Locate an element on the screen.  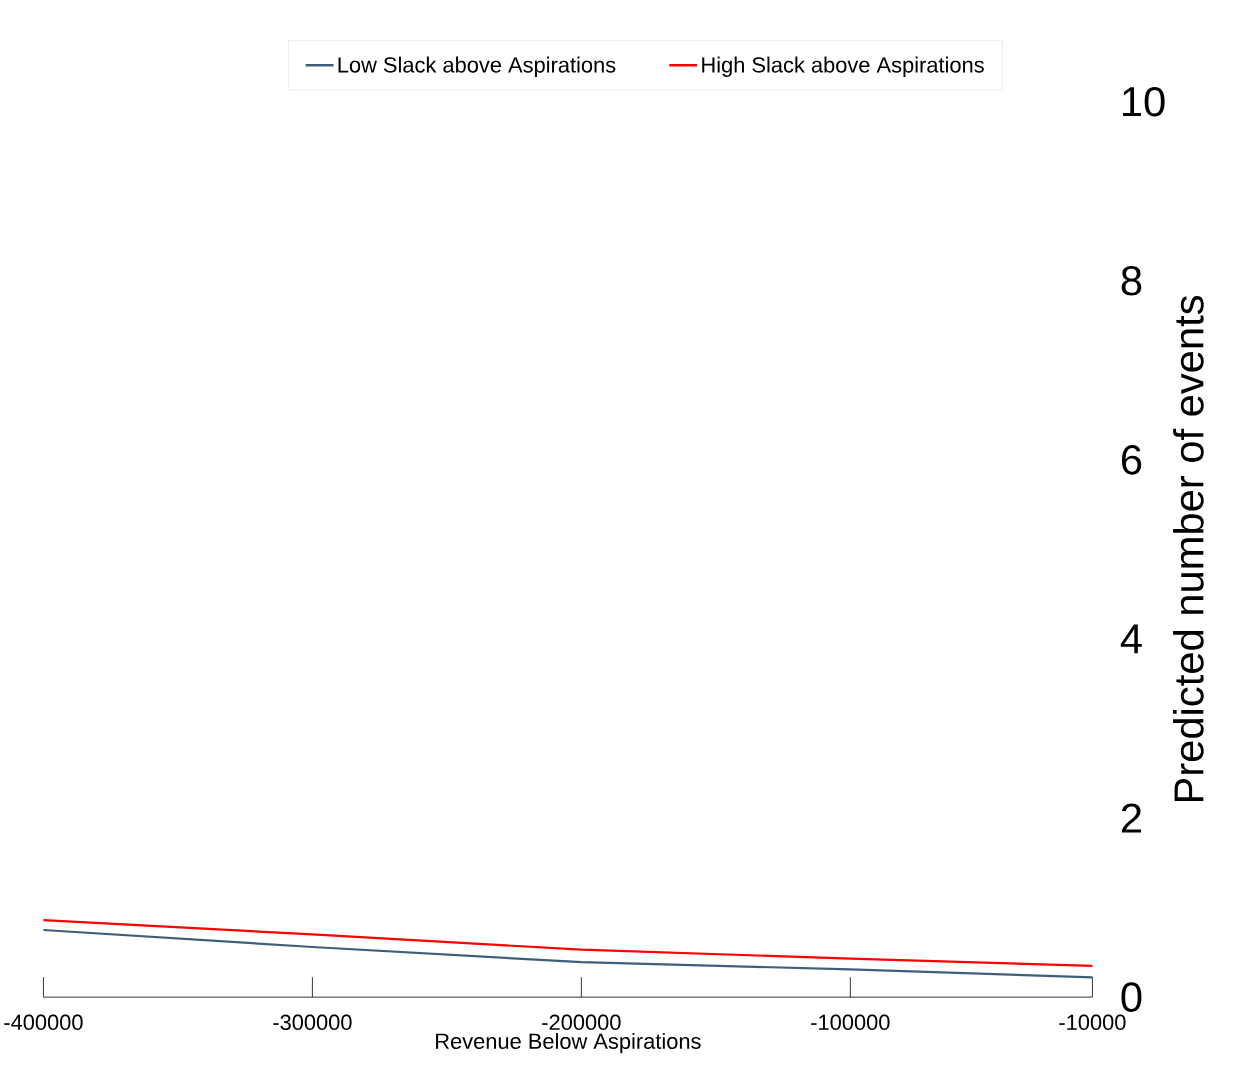
y-tick-label: 4 is located at coordinates (1131, 639).